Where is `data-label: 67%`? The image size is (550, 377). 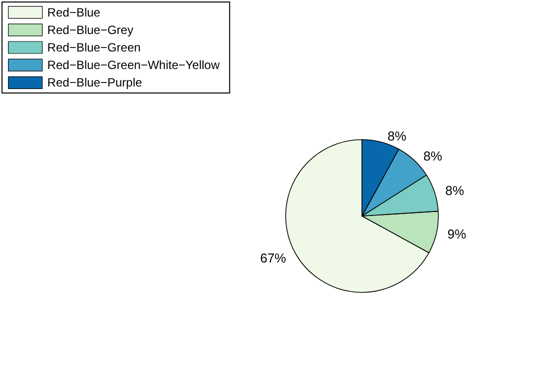 data-label: 67% is located at coordinates (273, 258).